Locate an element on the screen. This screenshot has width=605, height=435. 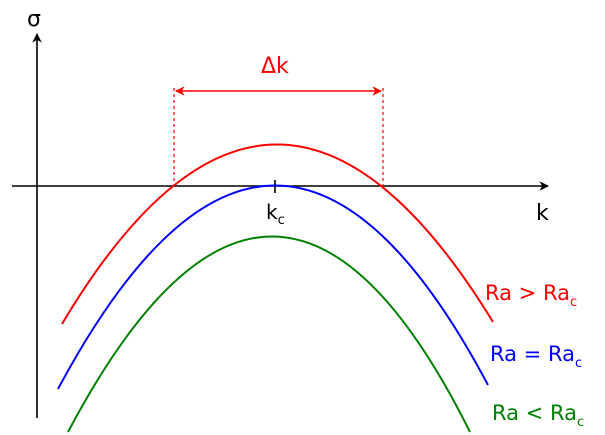
kc-label: kc is located at coordinates (275, 214).